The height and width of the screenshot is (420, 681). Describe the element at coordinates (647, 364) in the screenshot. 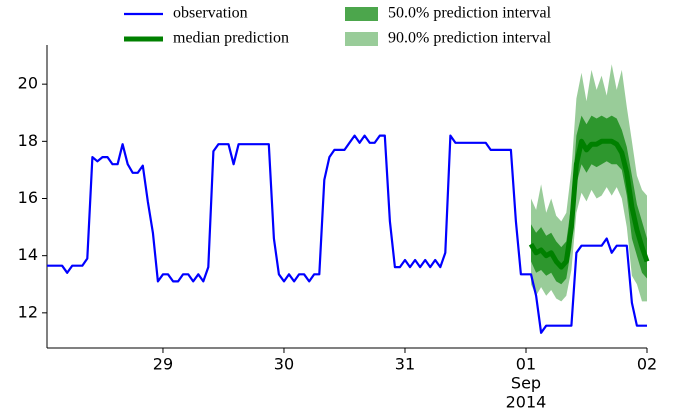

I see `x-tick-label: 02` at that location.